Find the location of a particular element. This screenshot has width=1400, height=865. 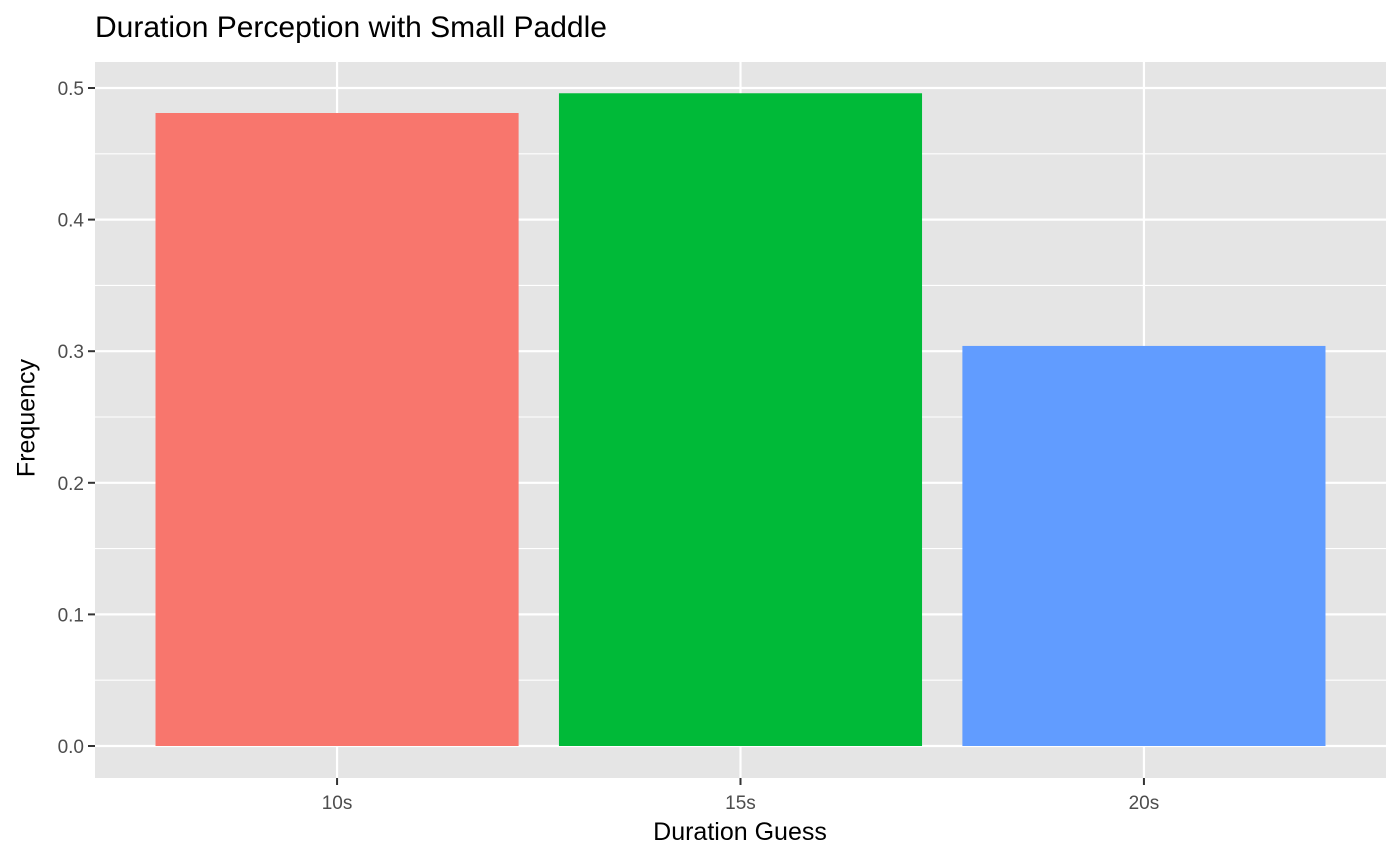

y-tick-label: 0.2 is located at coordinates (71, 484).